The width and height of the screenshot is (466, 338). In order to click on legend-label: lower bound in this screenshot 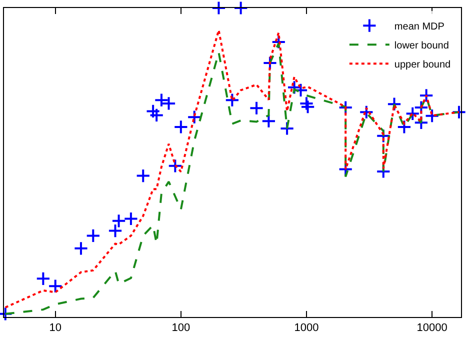, I will do `click(421, 46)`.